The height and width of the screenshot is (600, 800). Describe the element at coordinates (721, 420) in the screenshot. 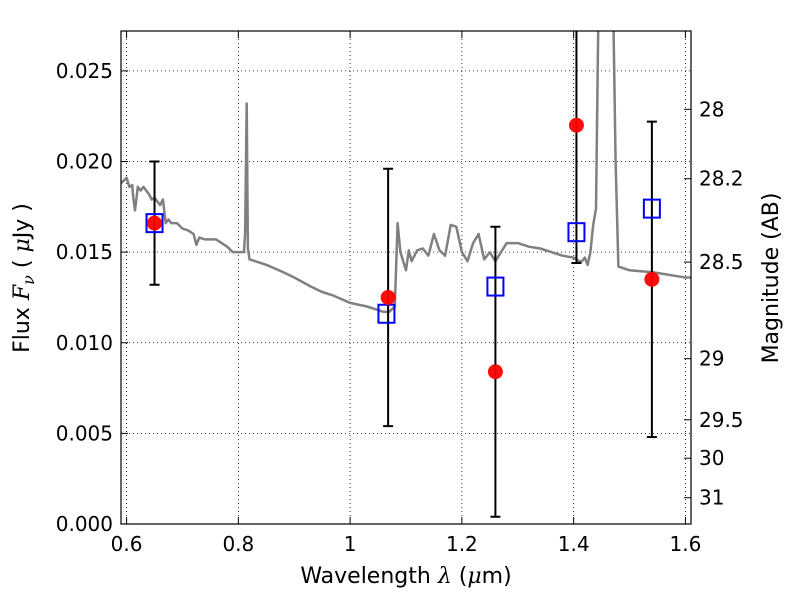

I see `y2-tick-label: 29.5` at that location.